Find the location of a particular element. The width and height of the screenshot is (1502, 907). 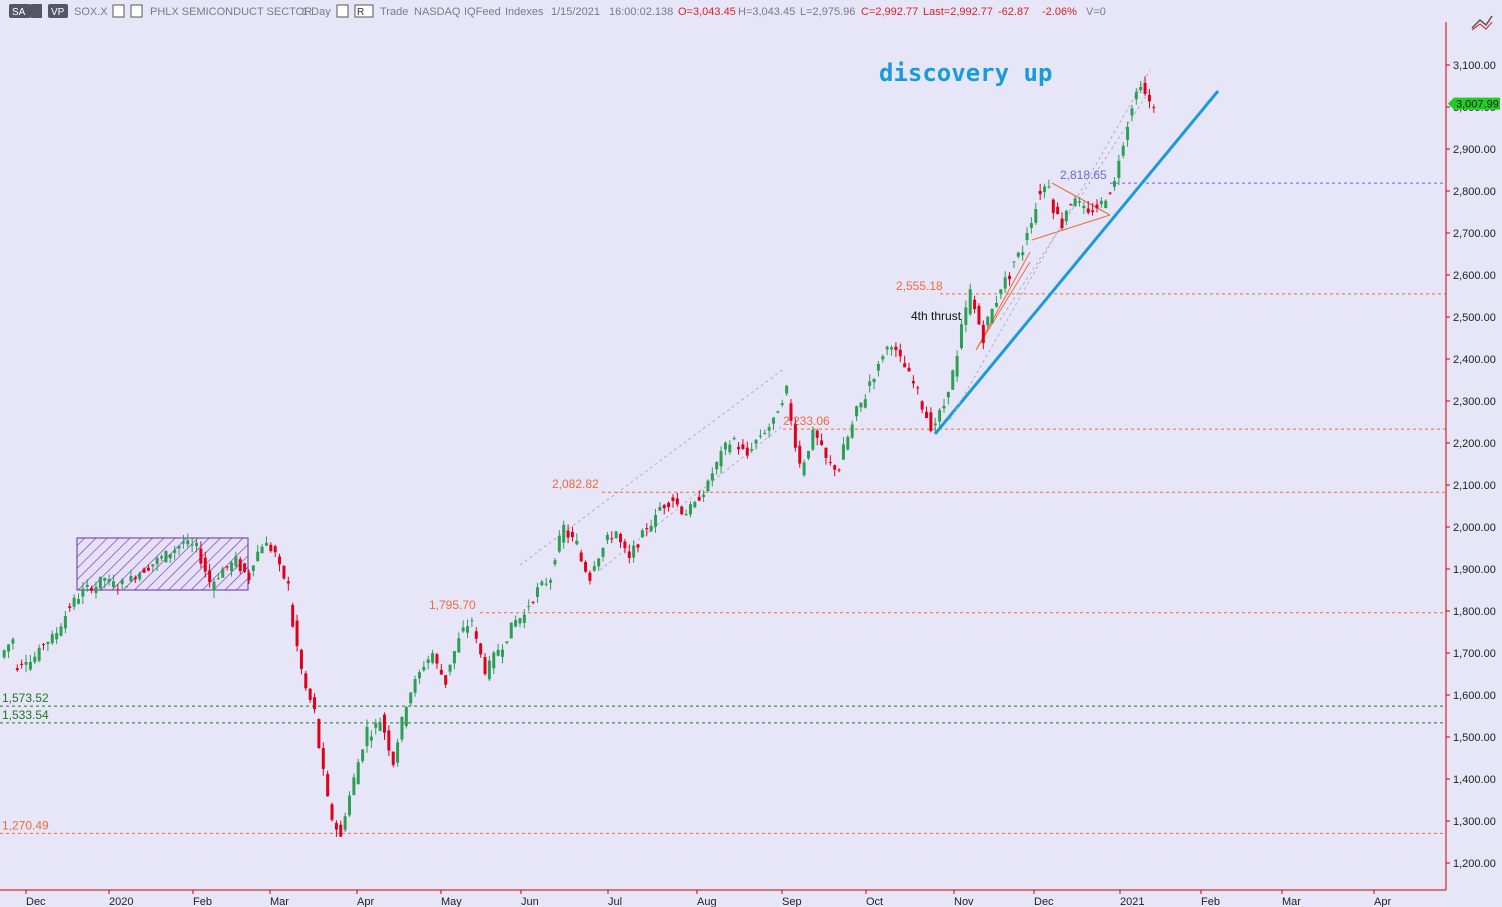

pennant-lower-line is located at coordinates (1071, 227).